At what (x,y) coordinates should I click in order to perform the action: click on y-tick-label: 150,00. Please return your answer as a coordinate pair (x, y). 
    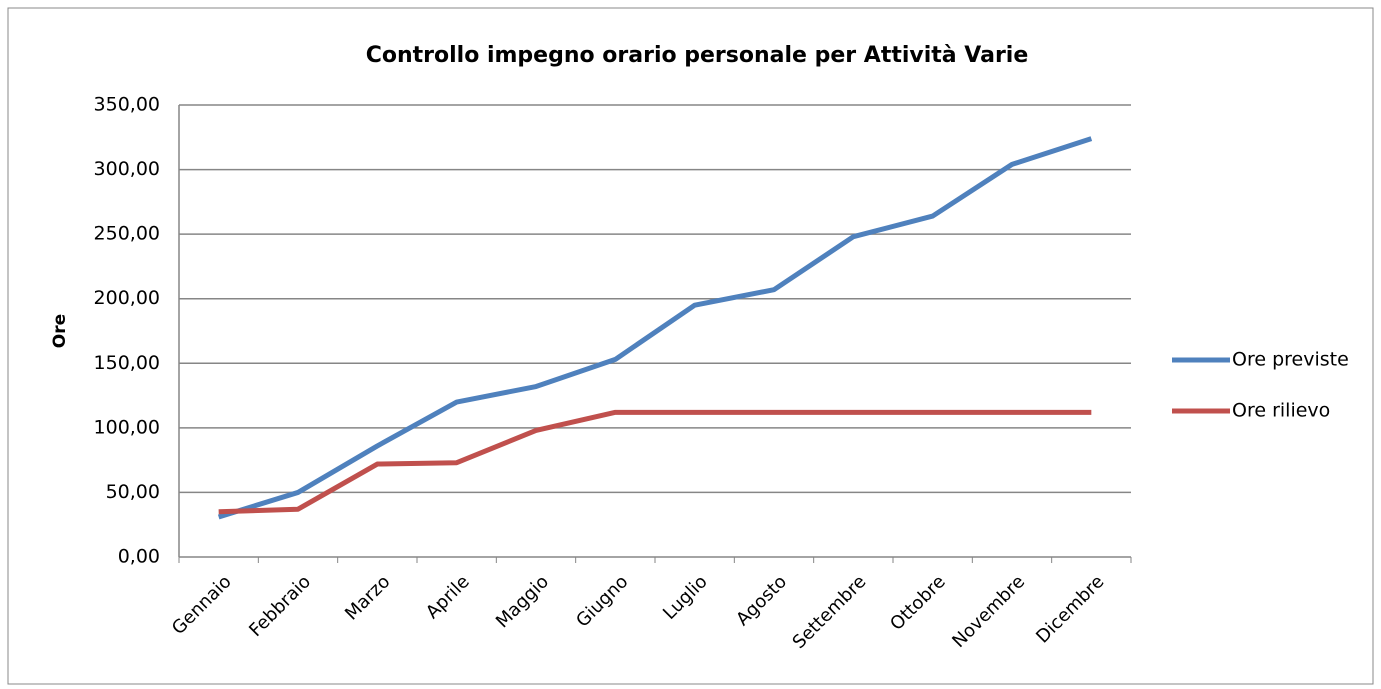
    Looking at the image, I should click on (127, 363).